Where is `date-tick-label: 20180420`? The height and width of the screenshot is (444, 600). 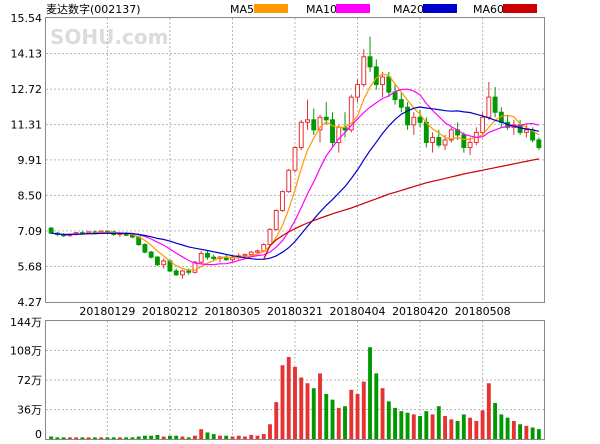
date-tick-label: 20180420 is located at coordinates (420, 311).